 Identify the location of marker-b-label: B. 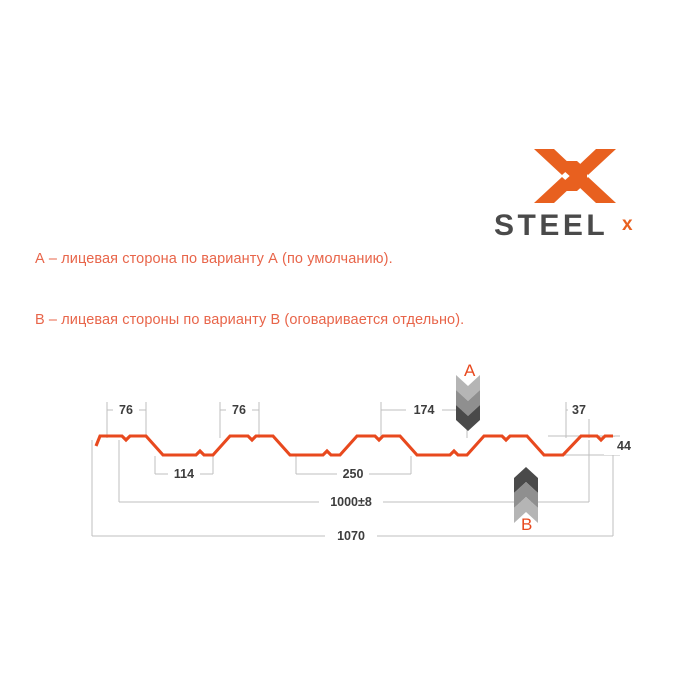
(527, 524).